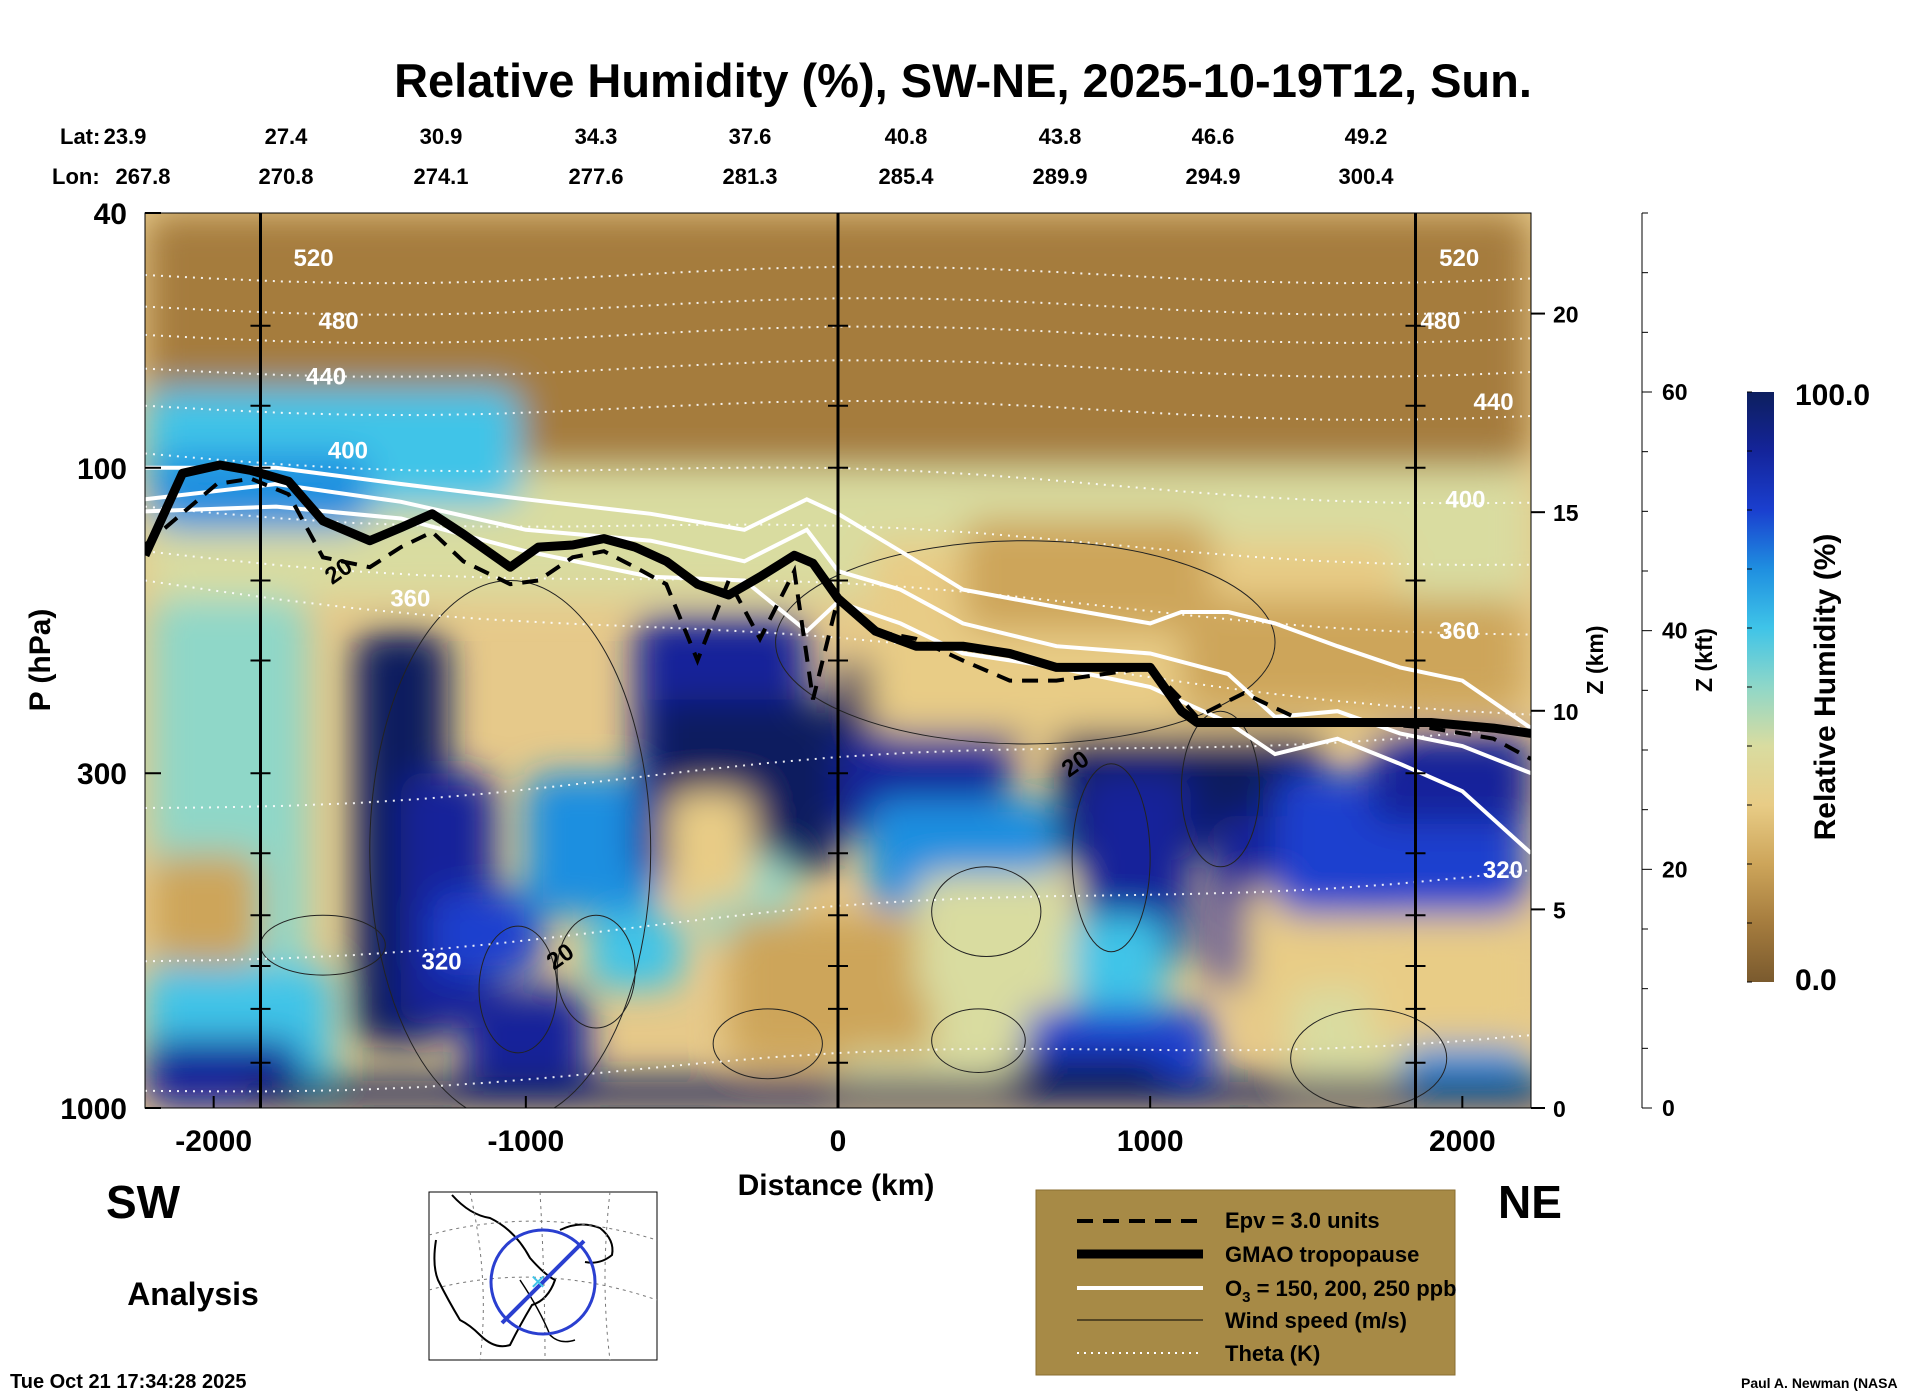  I want to click on map-inset: ✕, so click(543, 1276).